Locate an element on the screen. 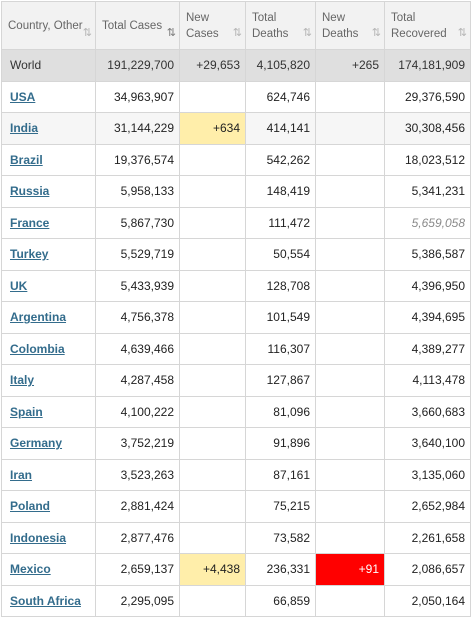 Image resolution: width=471 pixels, height=618 pixels. country-link: Brazil is located at coordinates (26, 159).